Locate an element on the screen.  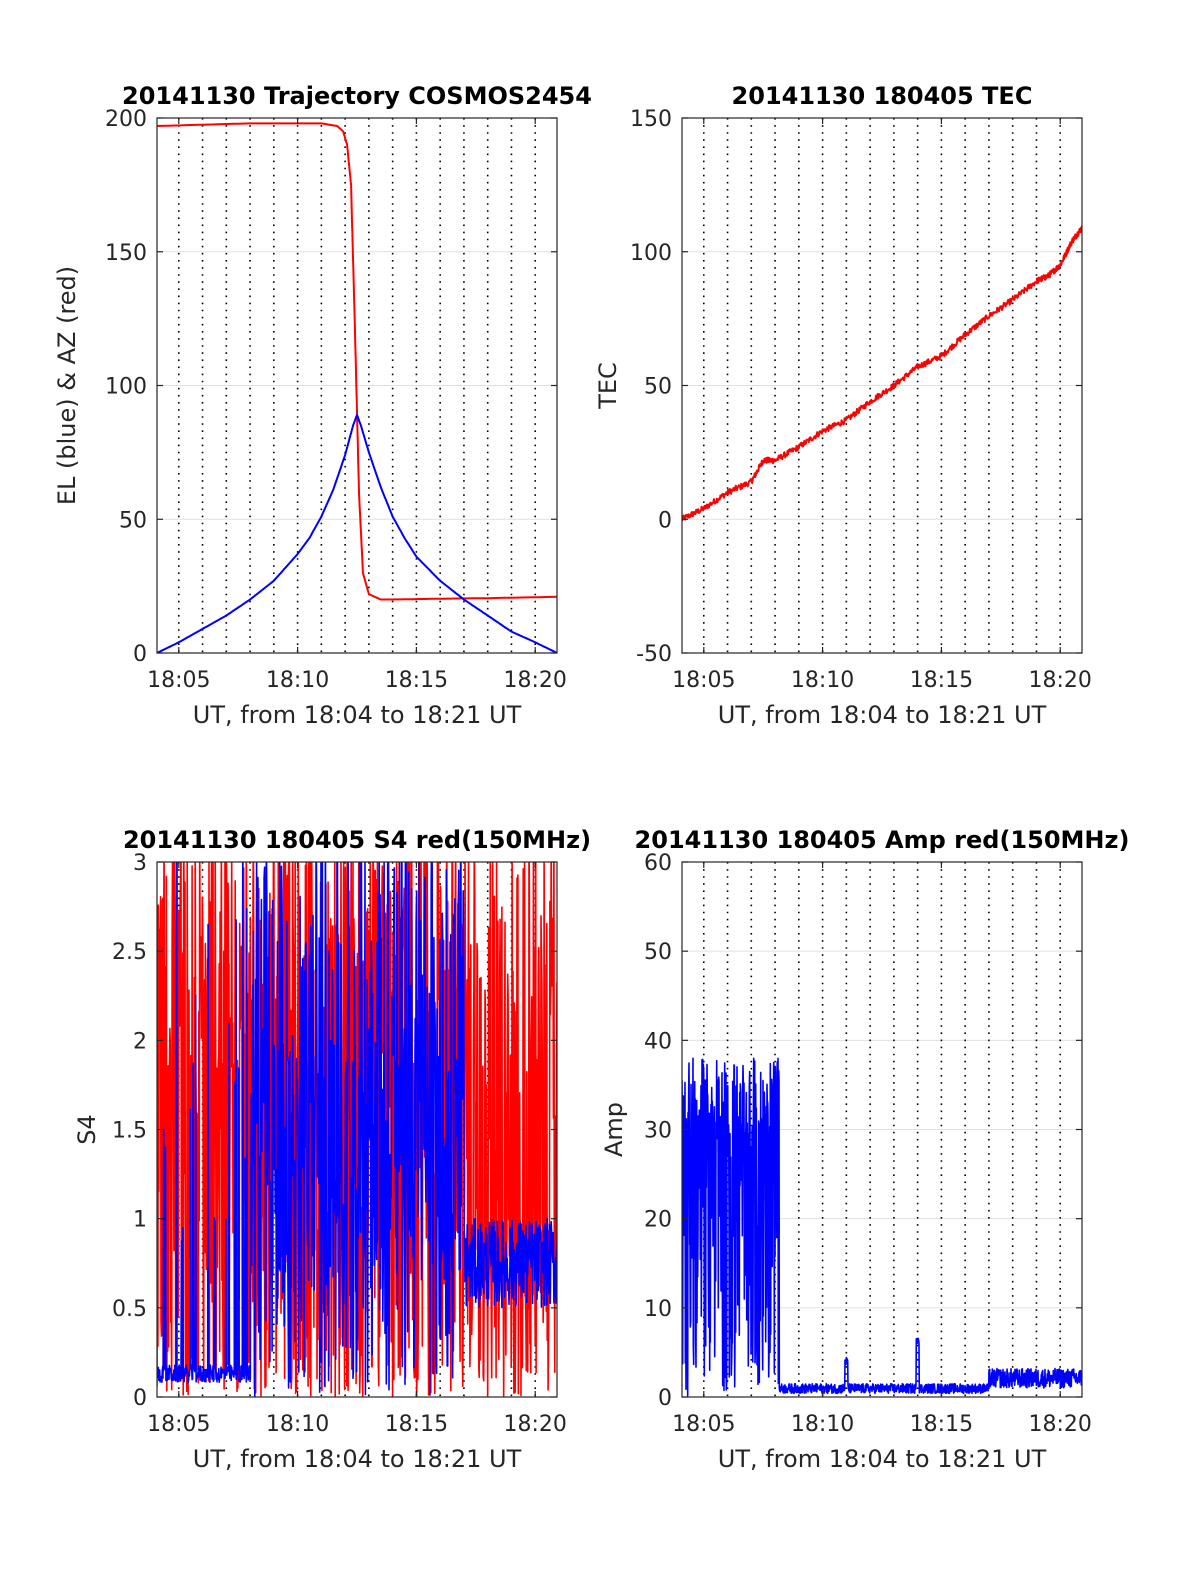
y-tick-label: 1 is located at coordinates (140, 1220).